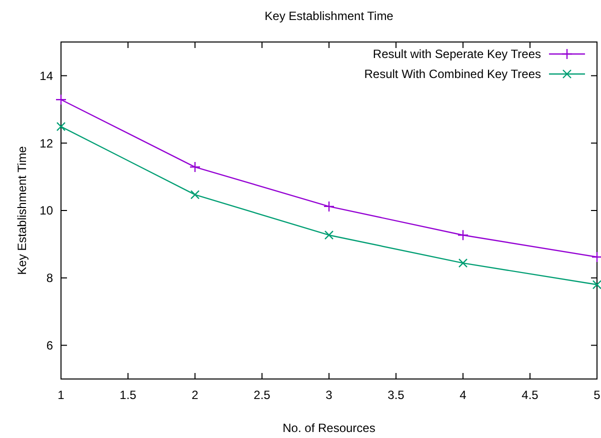  I want to click on x-tick-label: 4.5, so click(530, 395).